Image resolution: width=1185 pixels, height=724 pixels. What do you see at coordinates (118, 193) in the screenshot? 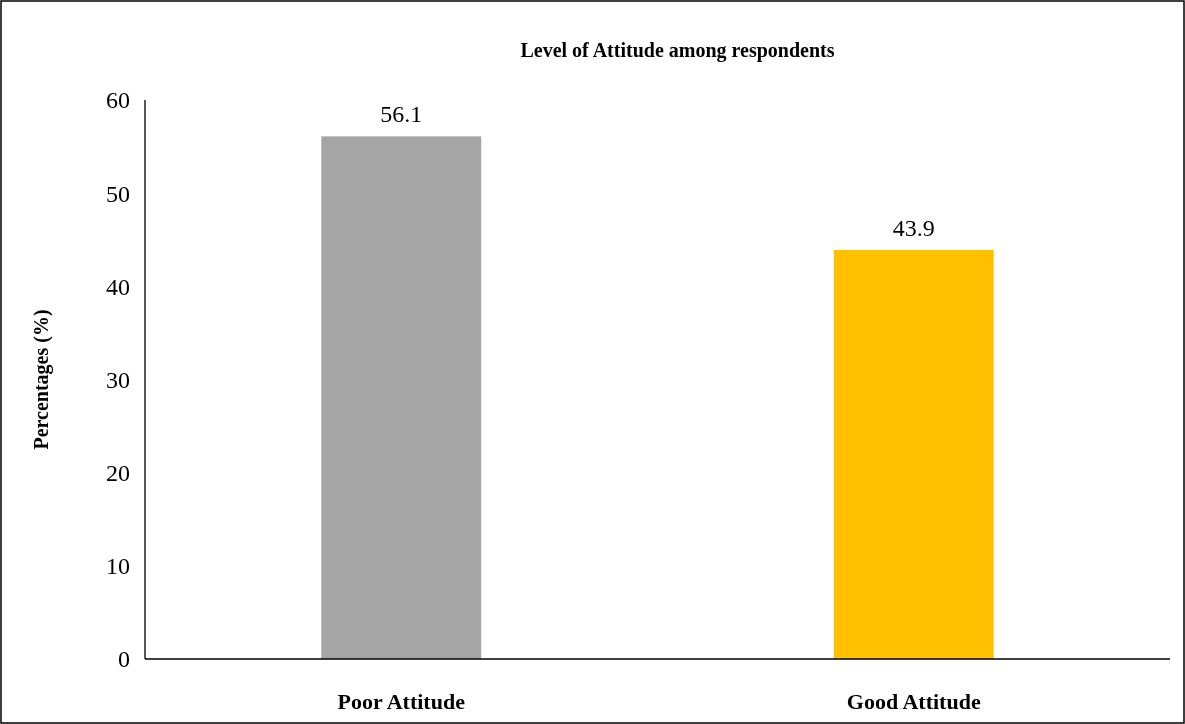
I see `y-tick-label: 50` at bounding box center [118, 193].